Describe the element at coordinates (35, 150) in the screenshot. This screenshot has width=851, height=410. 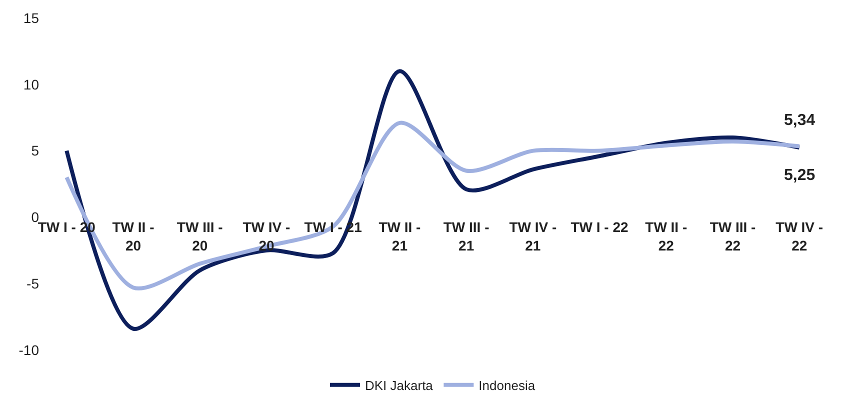
I see `y-tick-label: 5` at that location.